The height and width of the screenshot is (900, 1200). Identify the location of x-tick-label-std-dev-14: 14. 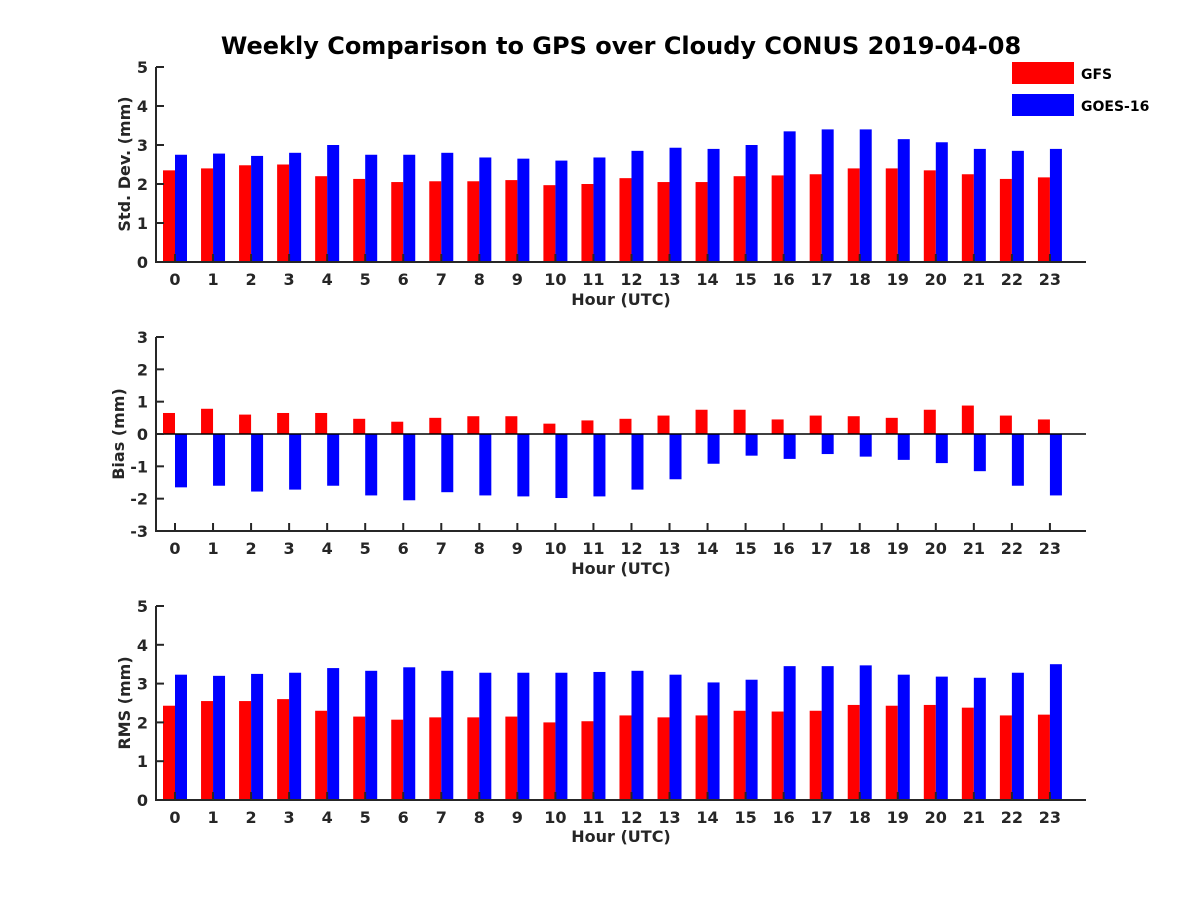
(707, 279).